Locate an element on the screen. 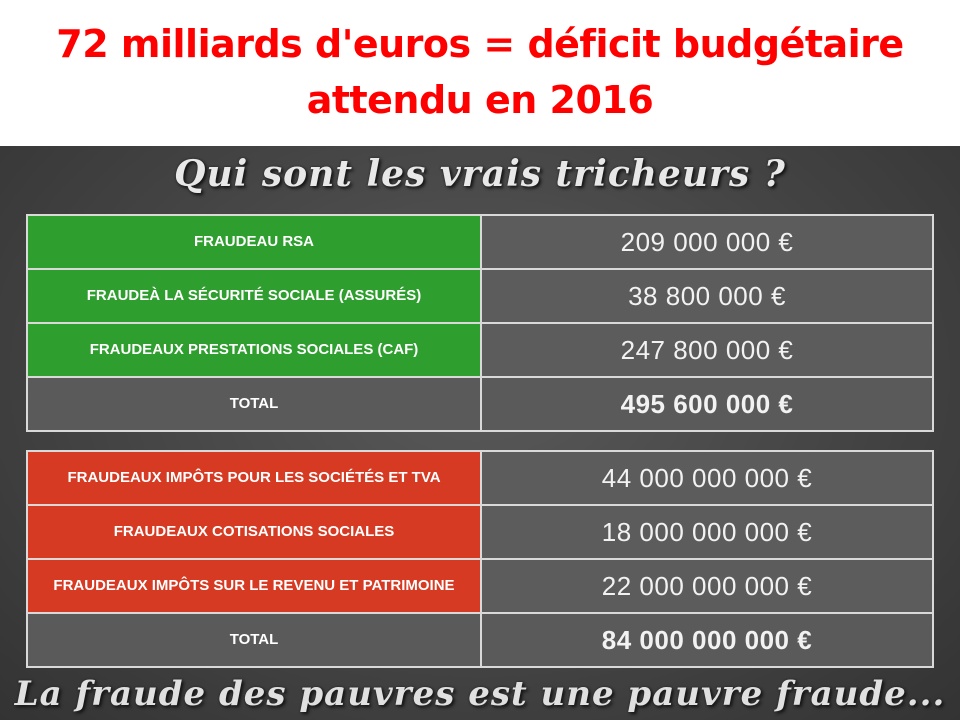 Image resolution: width=960 pixels, height=720 pixels. row-label-line-2: AUX IMPÔTS SUR LE REVENU ET PATRIMOINE is located at coordinates (285, 585).